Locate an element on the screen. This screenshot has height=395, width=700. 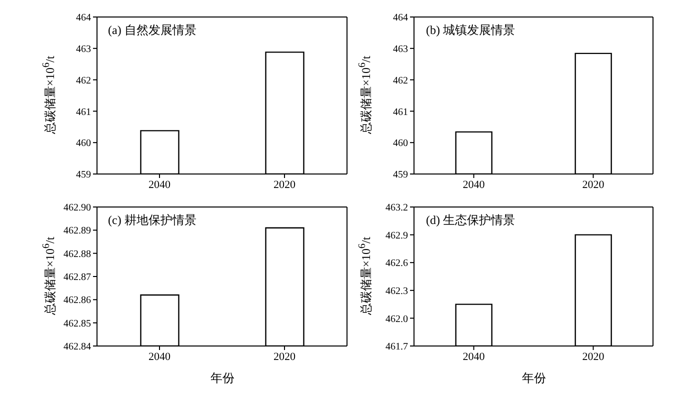
y-tick-label: 462.90 is located at coordinates (77, 208).